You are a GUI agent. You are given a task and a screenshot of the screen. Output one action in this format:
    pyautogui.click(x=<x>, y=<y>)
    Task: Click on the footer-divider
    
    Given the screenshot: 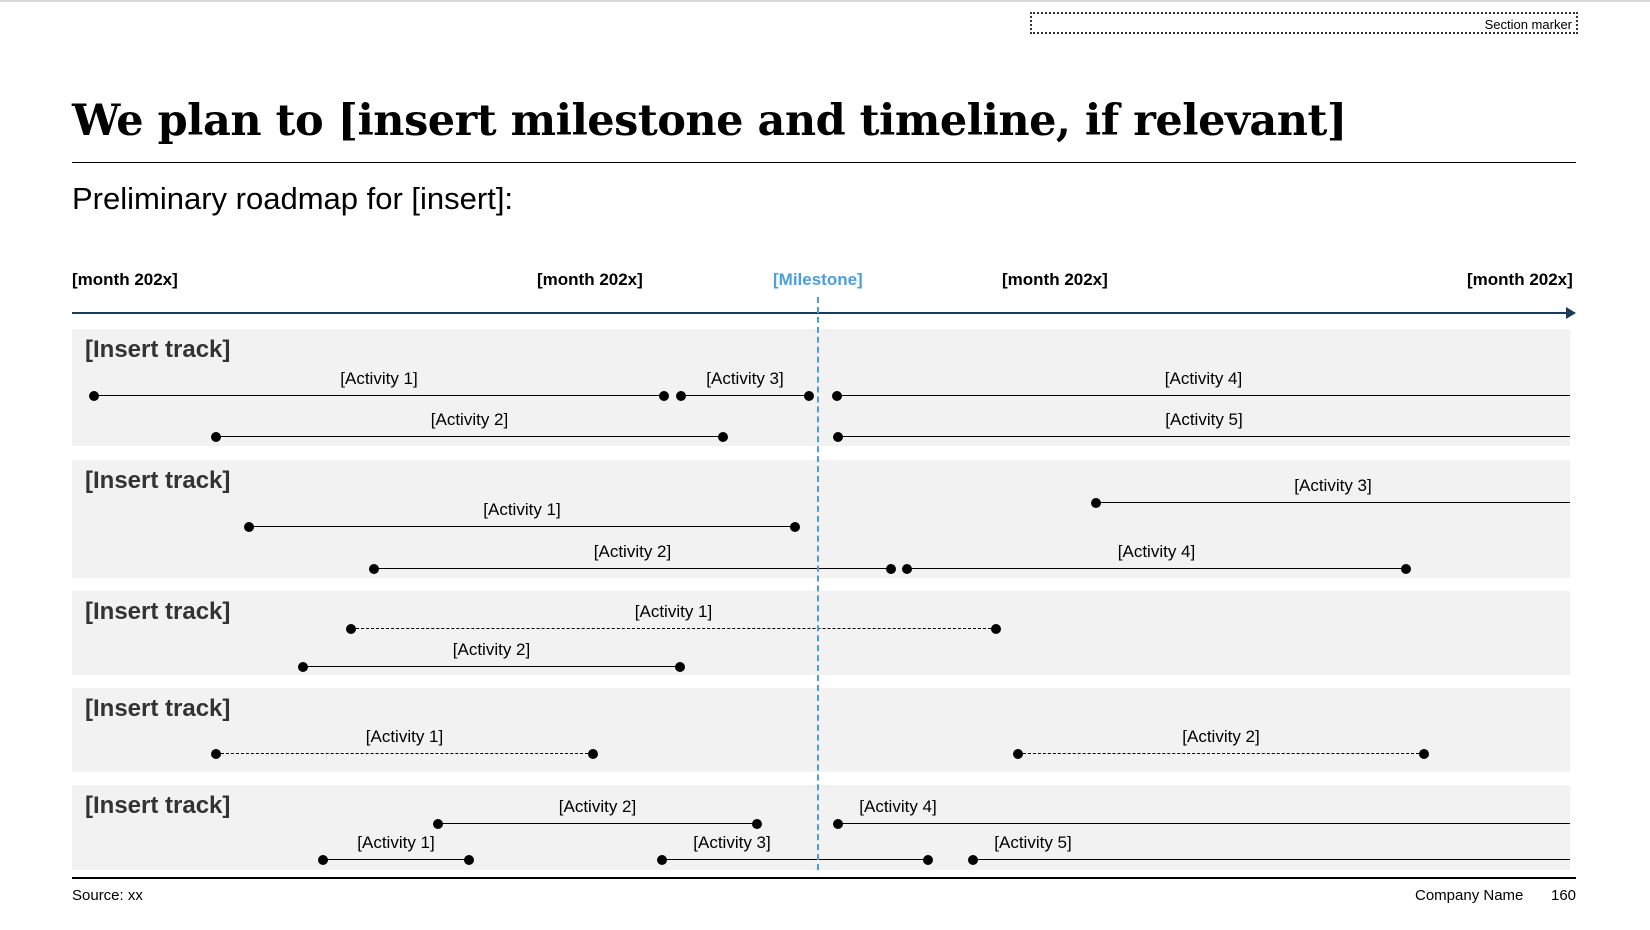 What is the action you would take?
    pyautogui.click(x=824, y=878)
    